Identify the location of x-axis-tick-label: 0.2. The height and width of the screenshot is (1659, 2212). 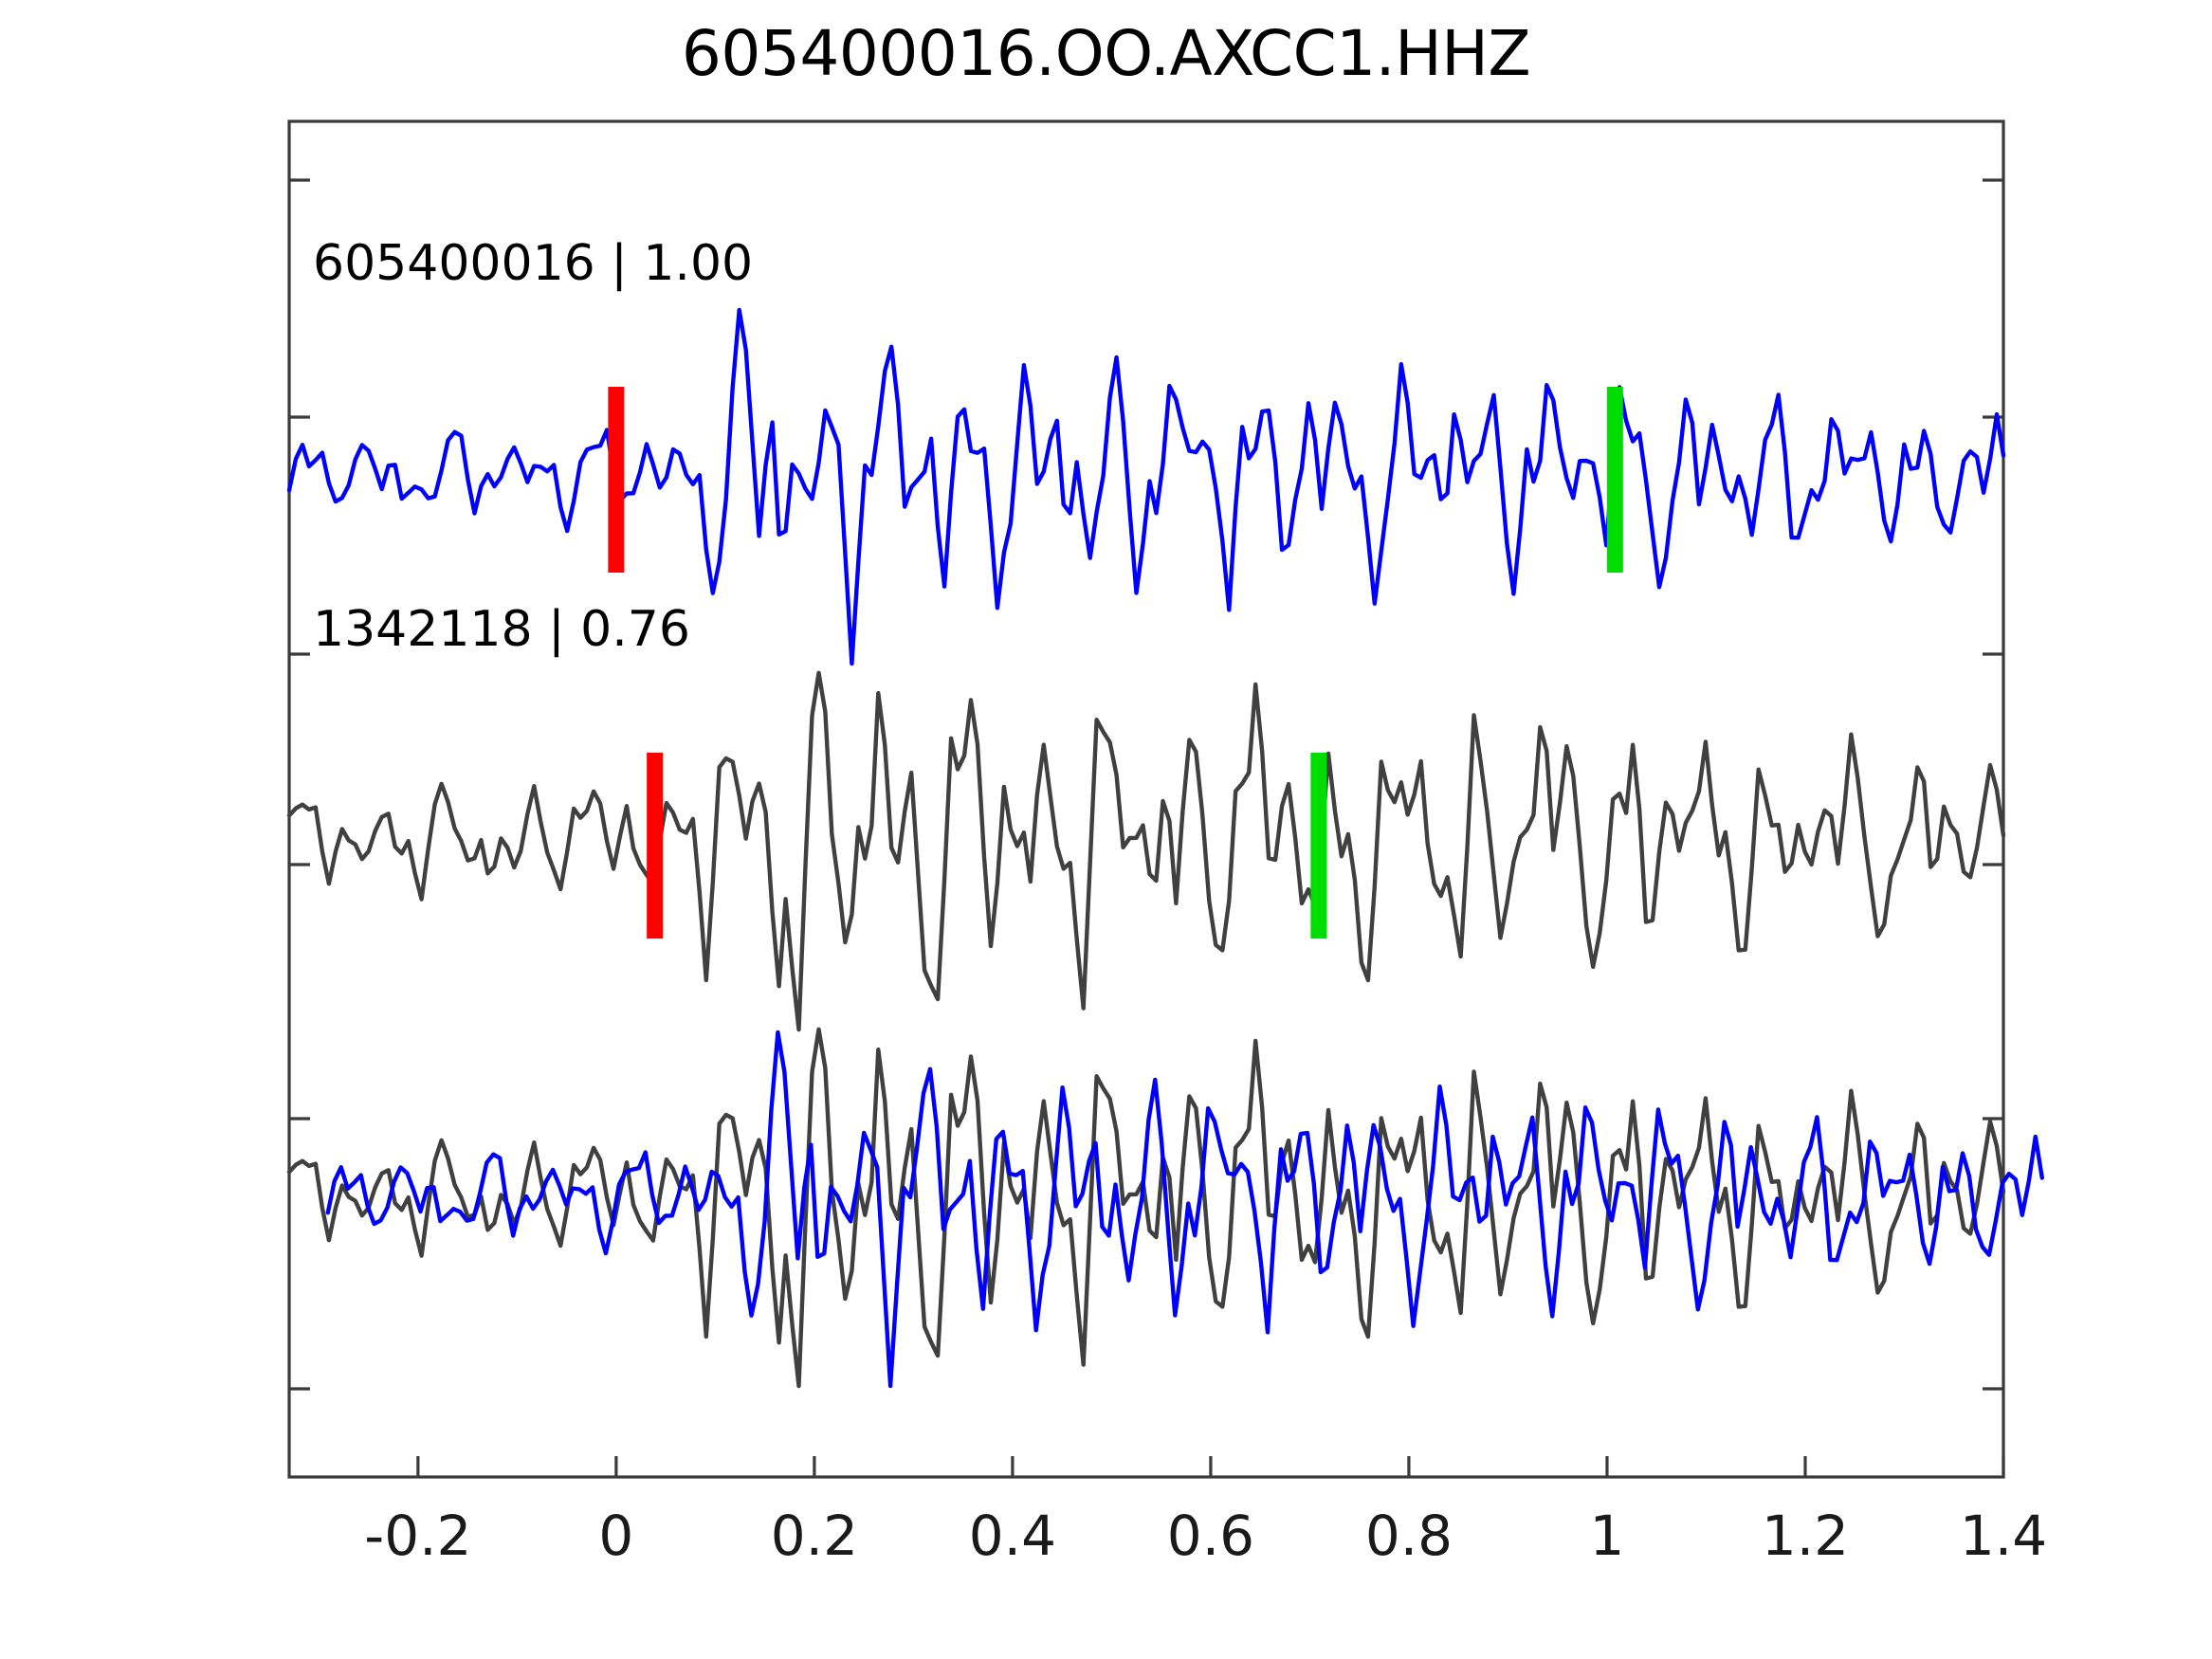
(814, 1536).